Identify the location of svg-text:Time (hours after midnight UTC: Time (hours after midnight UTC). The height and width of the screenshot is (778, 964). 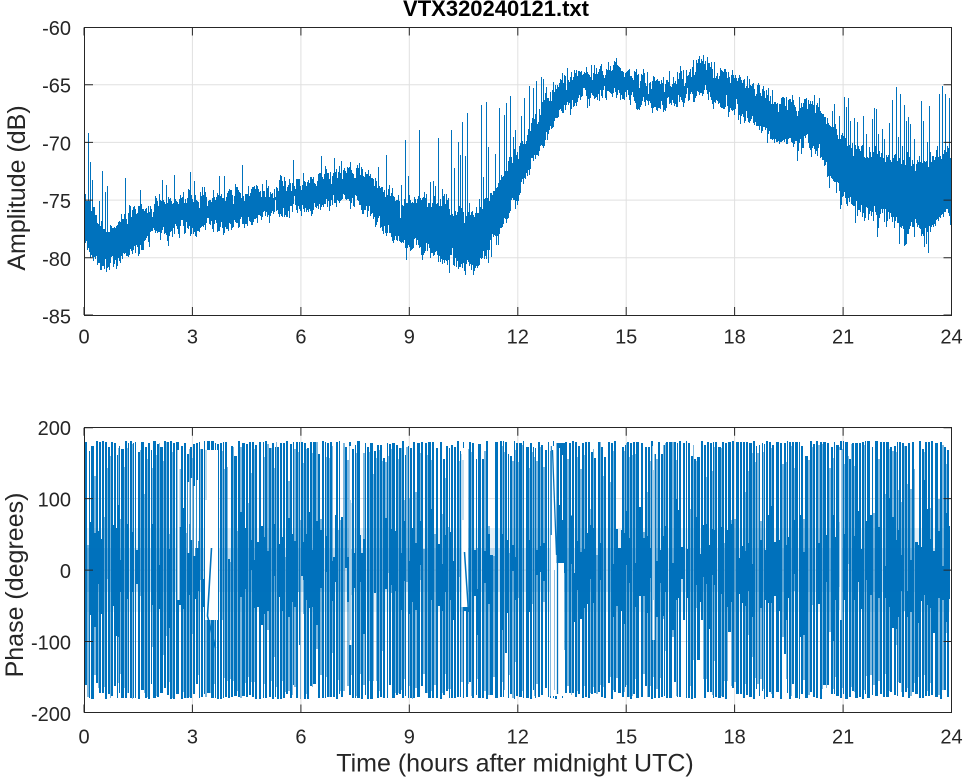
(515, 764).